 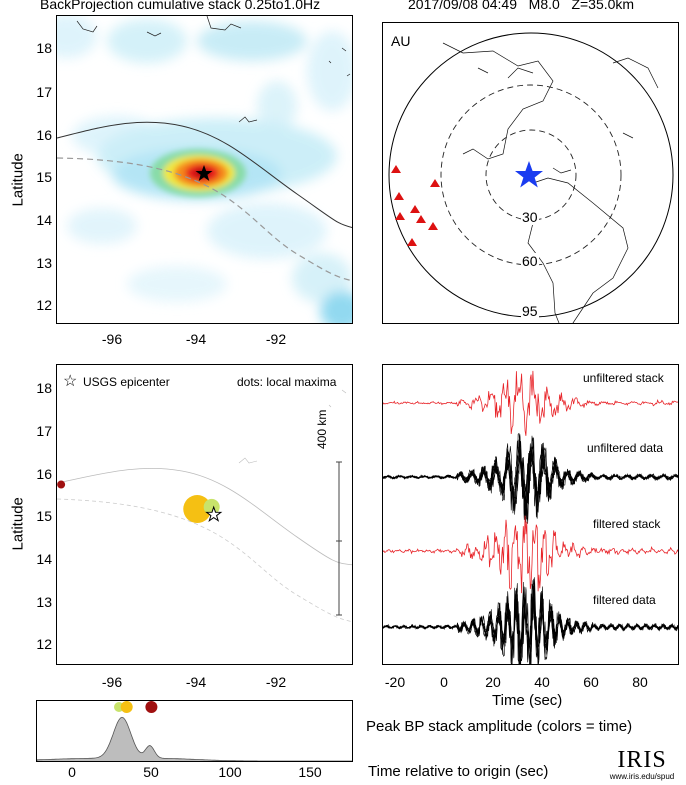 I want to click on unfiltered-stack-trace, so click(x=530, y=403).